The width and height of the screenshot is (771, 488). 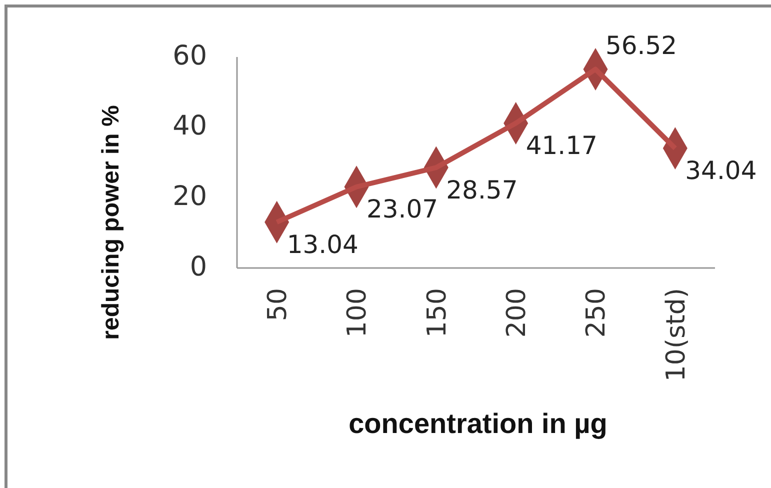 I want to click on x-tick-label: 250, so click(x=597, y=313).